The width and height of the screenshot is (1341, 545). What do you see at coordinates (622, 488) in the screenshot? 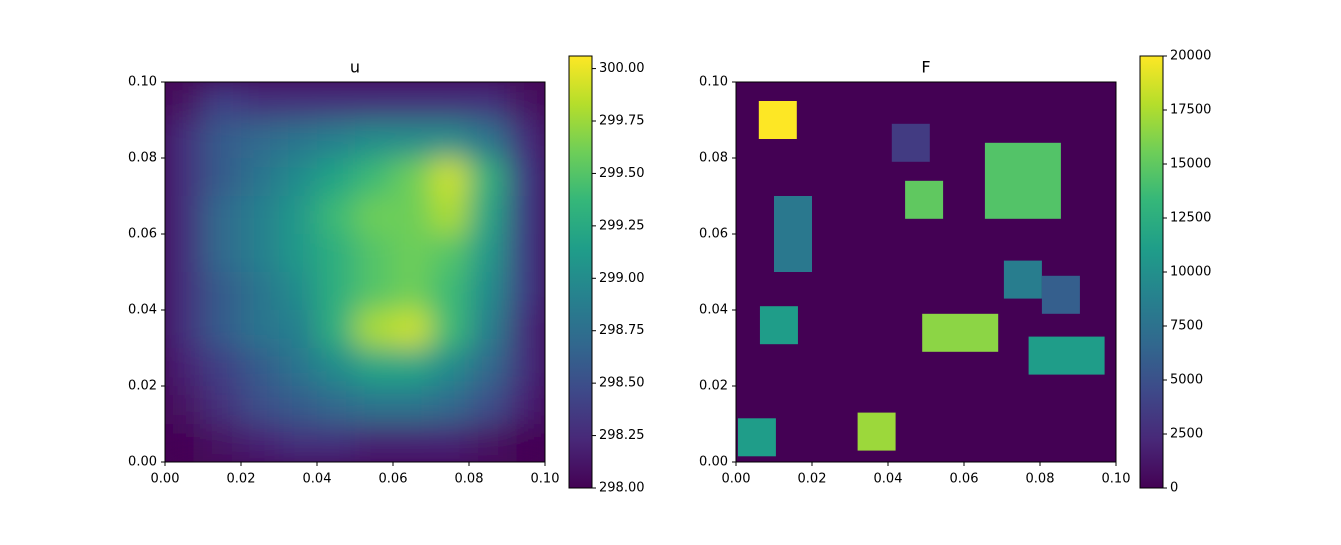
I see `colorbar-tick-label: 298.00` at bounding box center [622, 488].